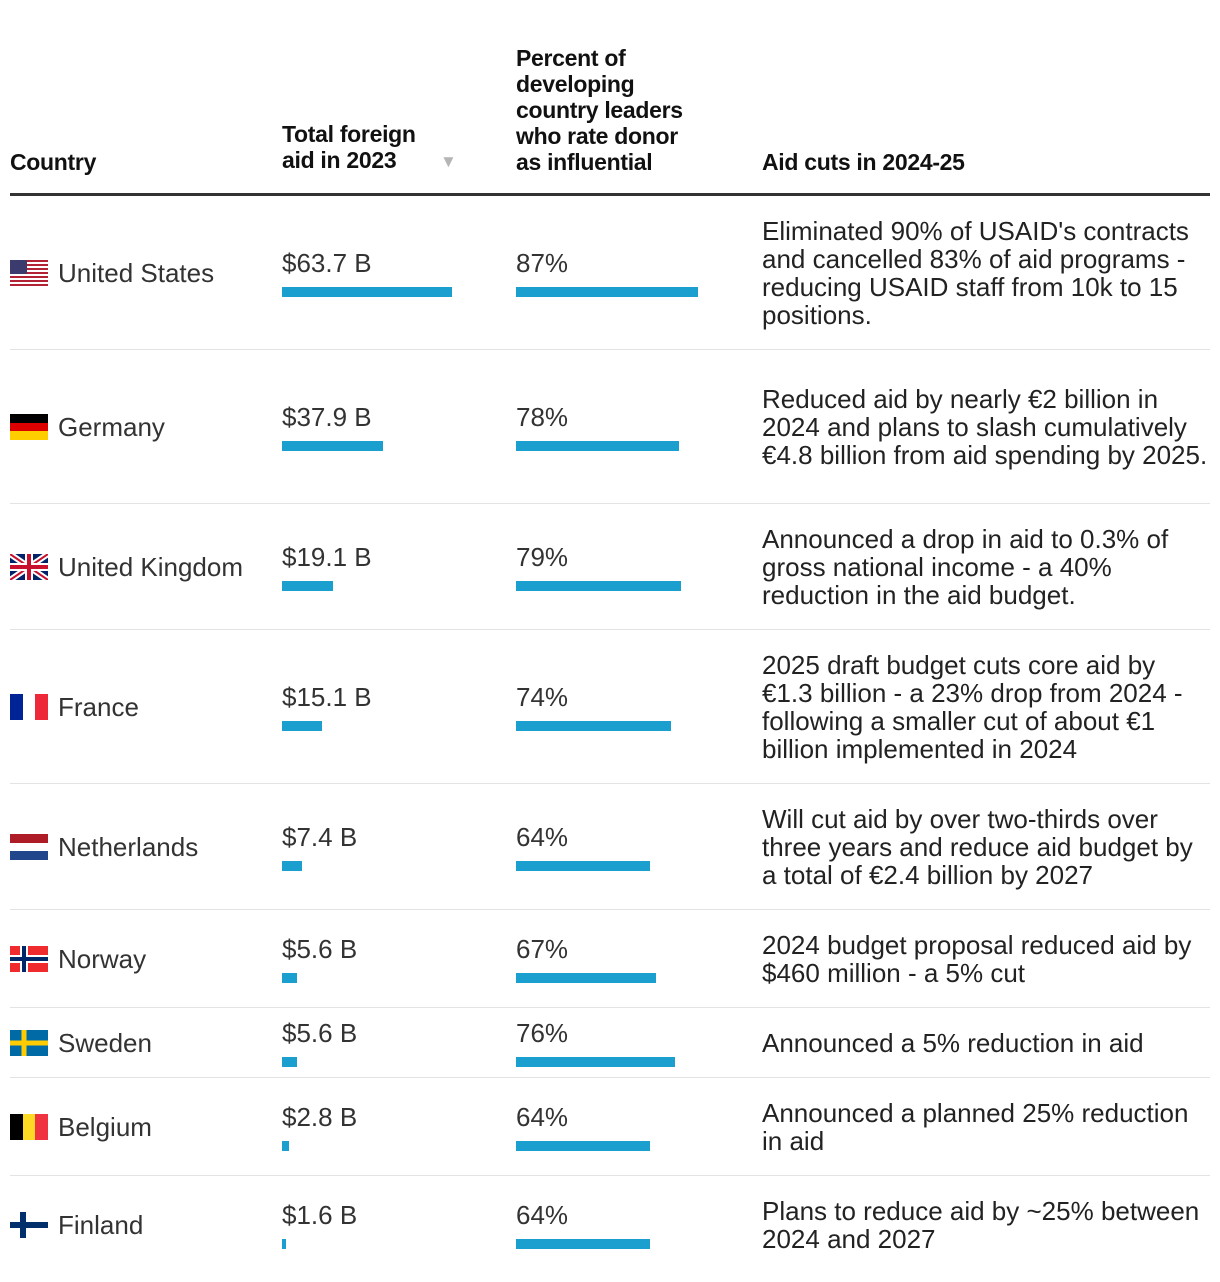 This screenshot has width=1220, height=1282. What do you see at coordinates (29, 426) in the screenshot?
I see `de-flag-icon` at bounding box center [29, 426].